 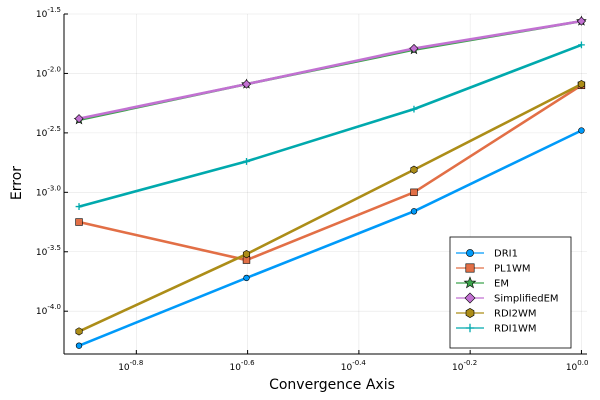 I want to click on legend-item: RDI1WM, so click(x=496, y=329).